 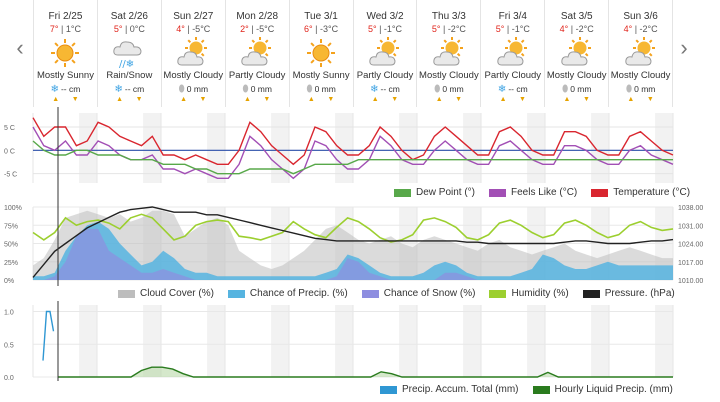 What do you see at coordinates (48, 335) in the screenshot?
I see `series-line-precip-accum` at bounding box center [48, 335].